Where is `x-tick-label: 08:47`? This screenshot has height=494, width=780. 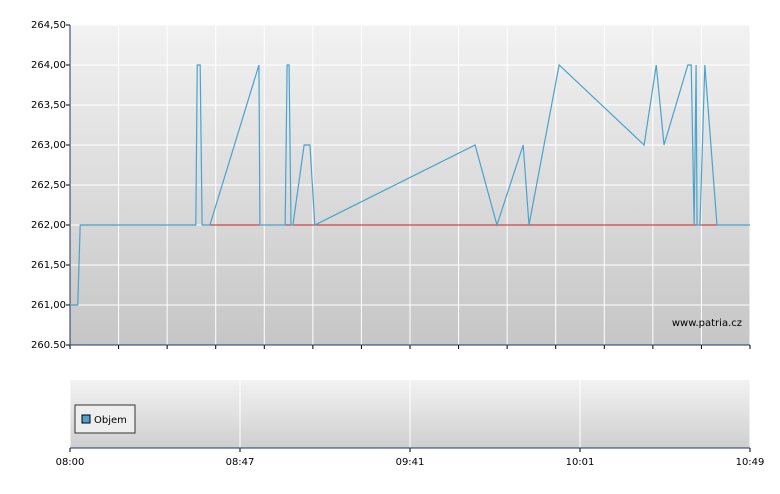
x-tick-label: 08:47 is located at coordinates (240, 462).